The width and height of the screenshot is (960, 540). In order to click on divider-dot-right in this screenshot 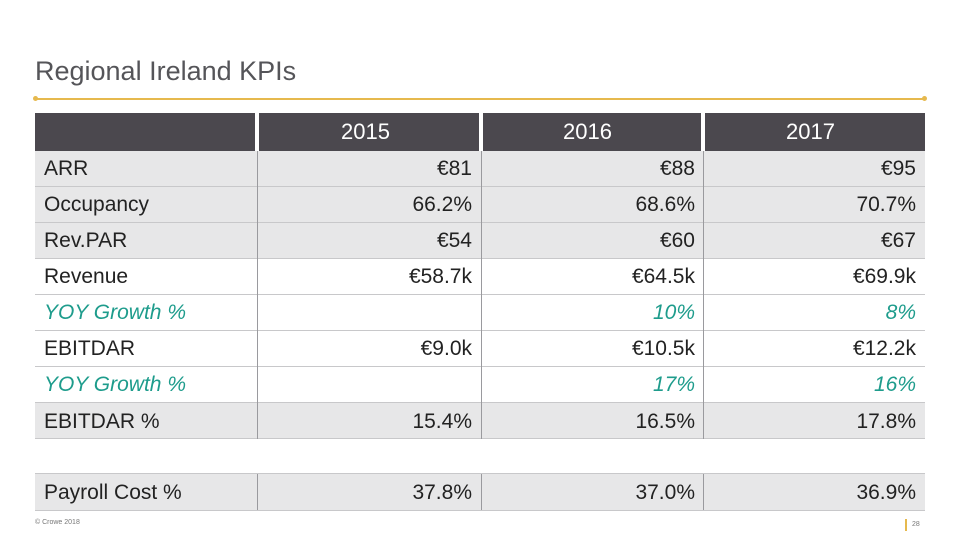, I will do `click(924, 98)`.